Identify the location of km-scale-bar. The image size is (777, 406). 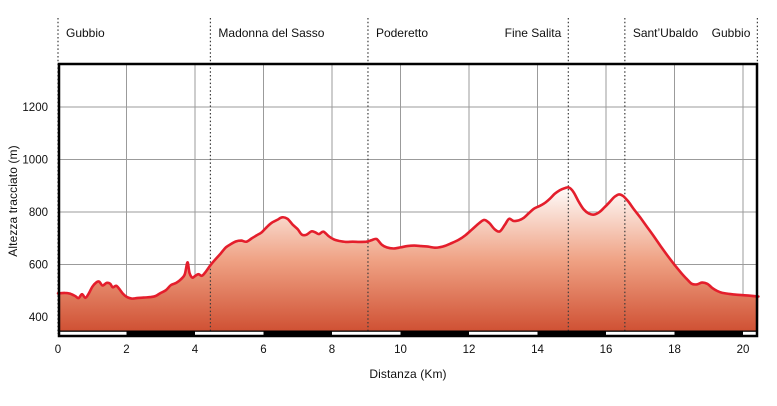
(408, 333).